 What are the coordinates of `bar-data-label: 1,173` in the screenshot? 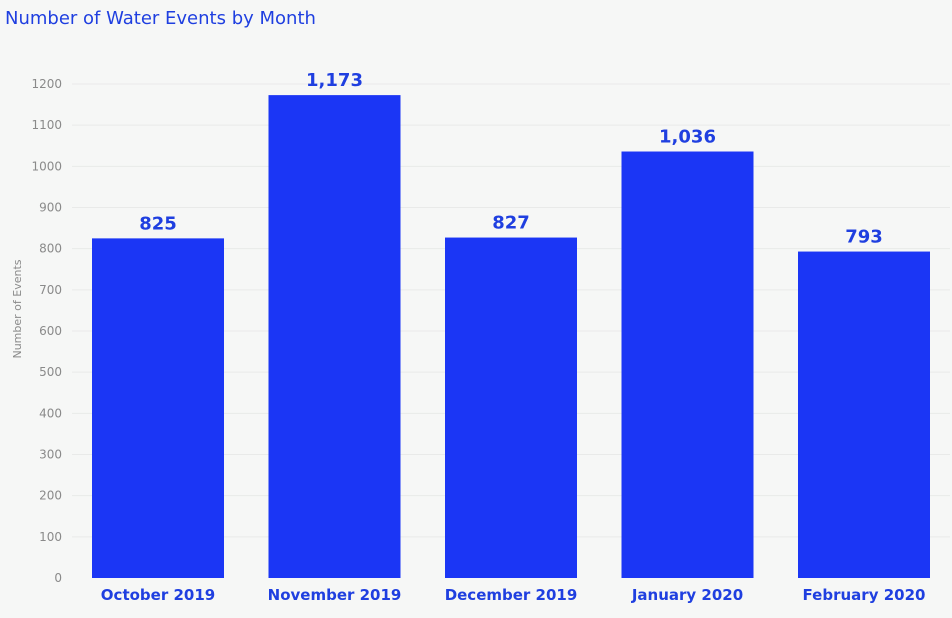 It's located at (334, 80).